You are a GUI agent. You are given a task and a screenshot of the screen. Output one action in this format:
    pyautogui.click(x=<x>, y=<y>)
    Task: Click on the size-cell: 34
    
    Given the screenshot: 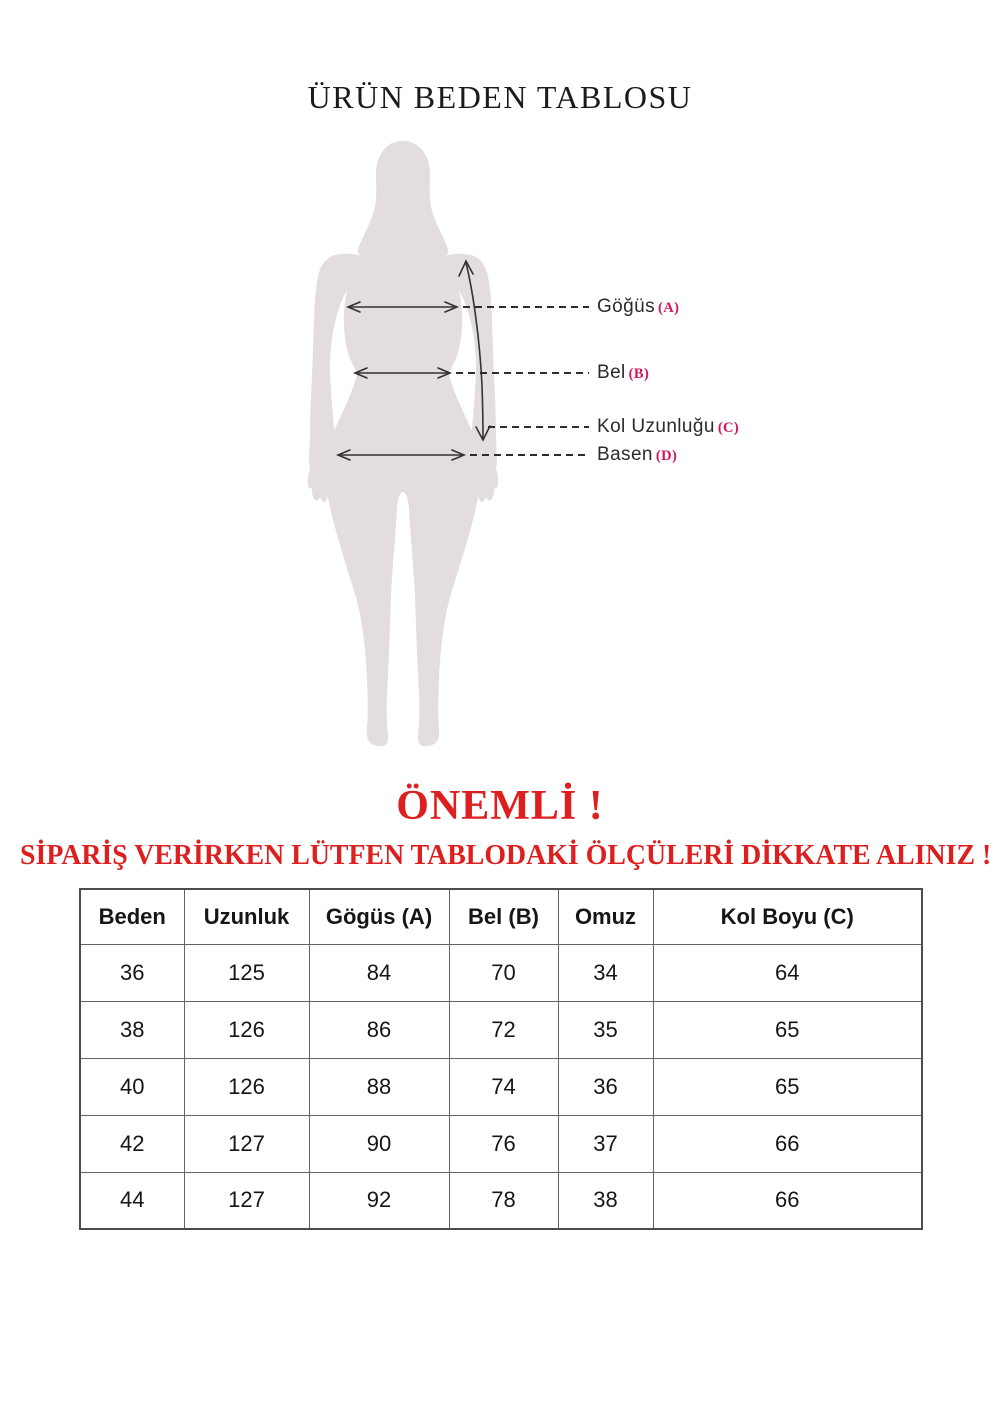 What is the action you would take?
    pyautogui.click(x=605, y=972)
    